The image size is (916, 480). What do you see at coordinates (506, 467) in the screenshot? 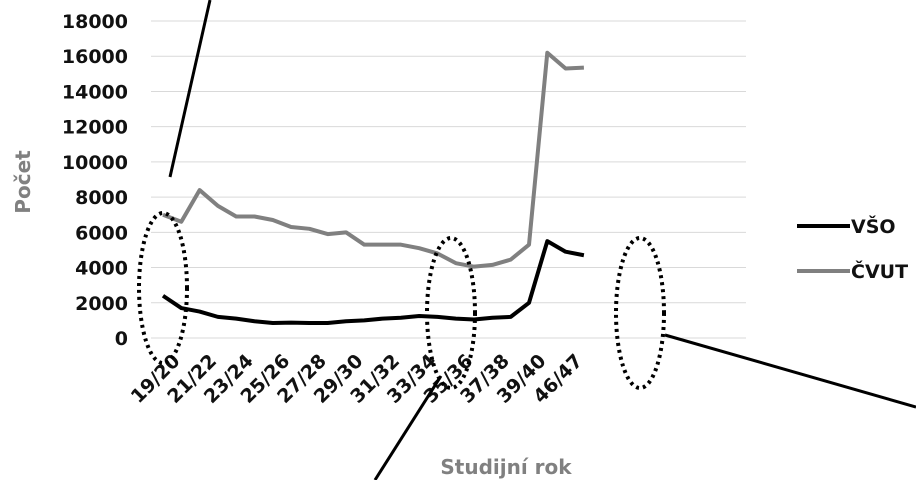
I see `x-axis-title: Studijní rok` at bounding box center [506, 467].